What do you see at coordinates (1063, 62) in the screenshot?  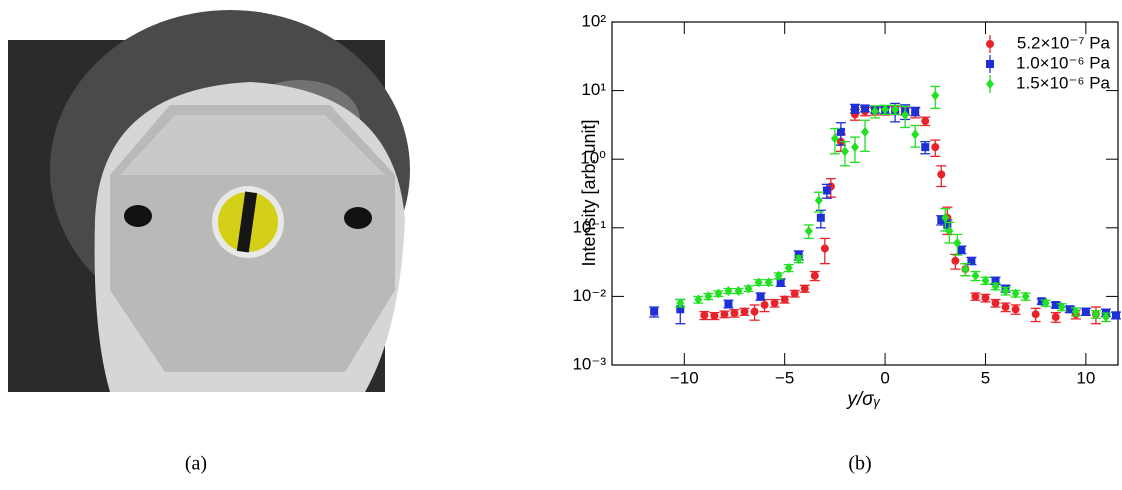 I see `legend-label: 1.0×10⁻⁶ Pa` at bounding box center [1063, 62].